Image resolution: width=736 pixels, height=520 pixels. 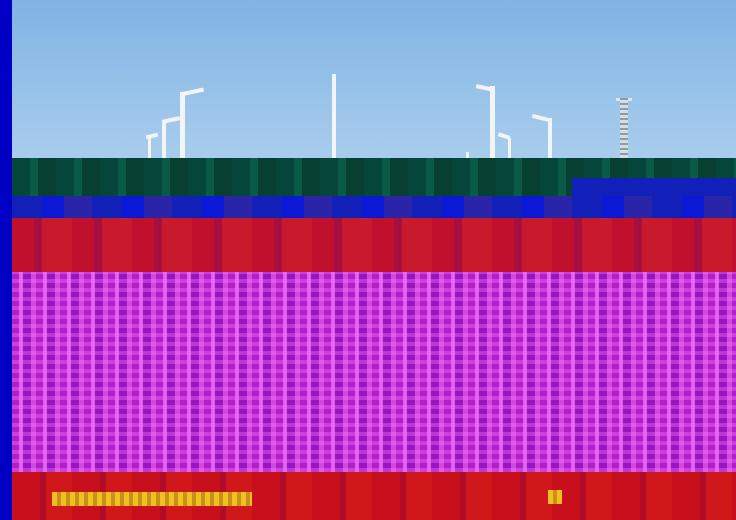 What do you see at coordinates (374, 207) in the screenshot?
I see `blue-band` at bounding box center [374, 207].